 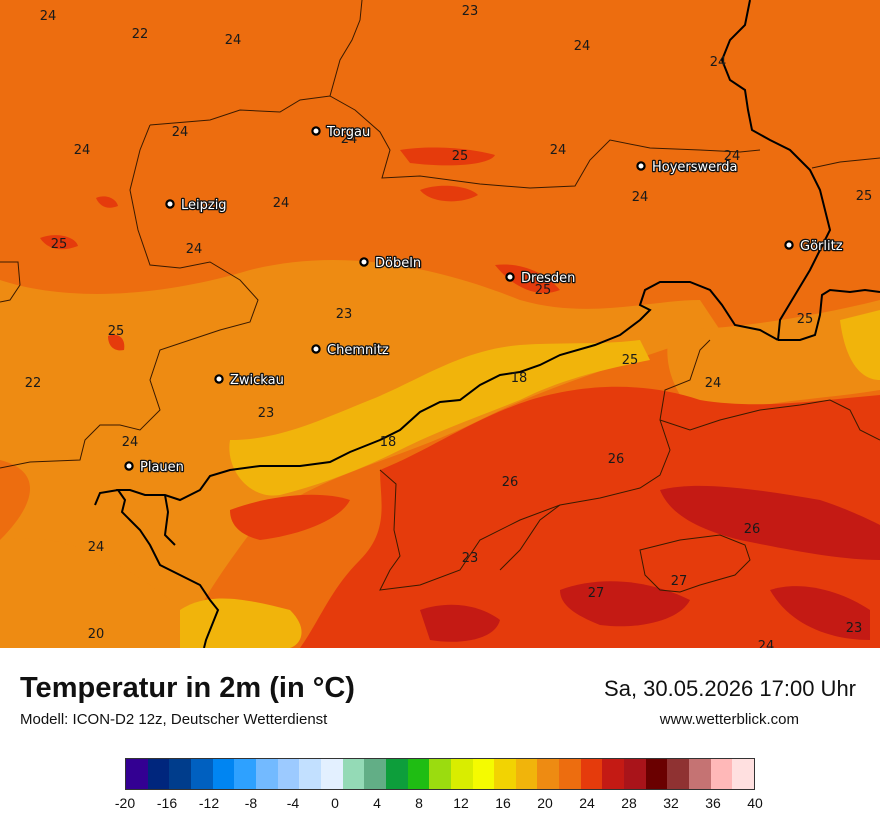 I want to click on temp-field-20-22-east, so click(x=773, y=360).